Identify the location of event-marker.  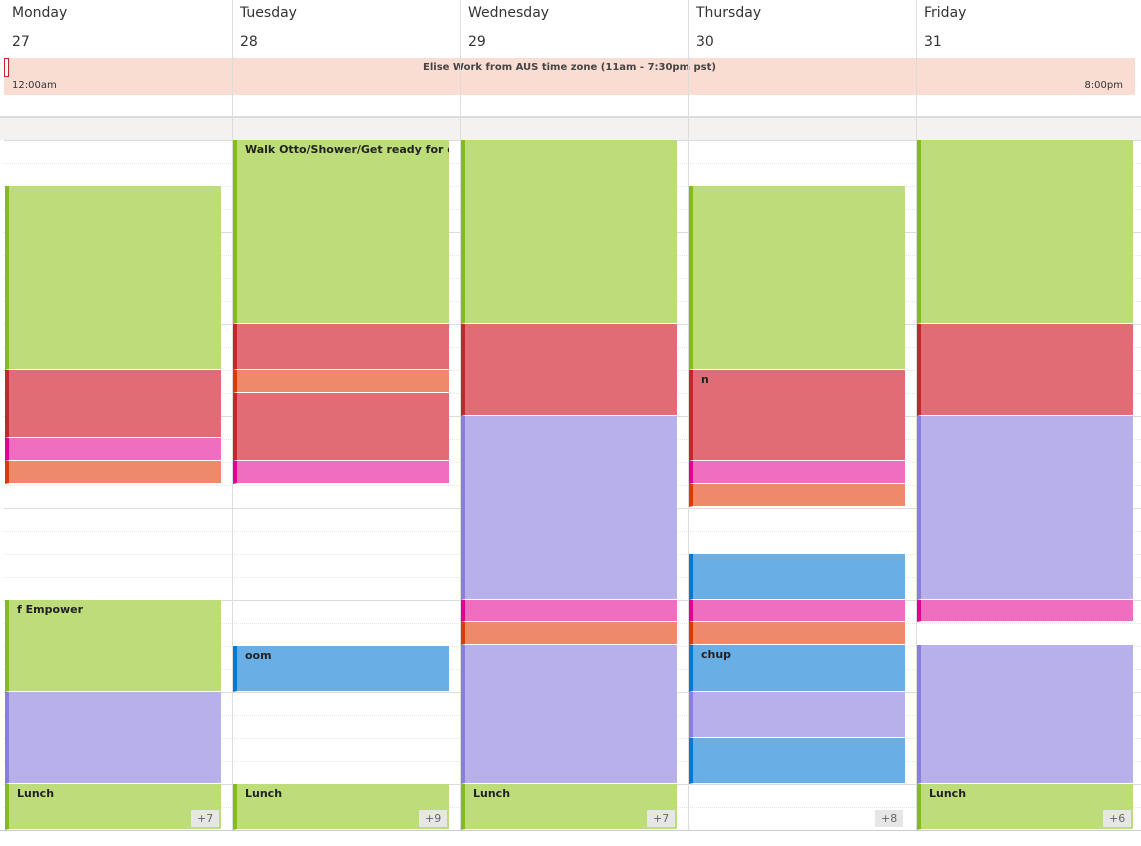
(6, 67).